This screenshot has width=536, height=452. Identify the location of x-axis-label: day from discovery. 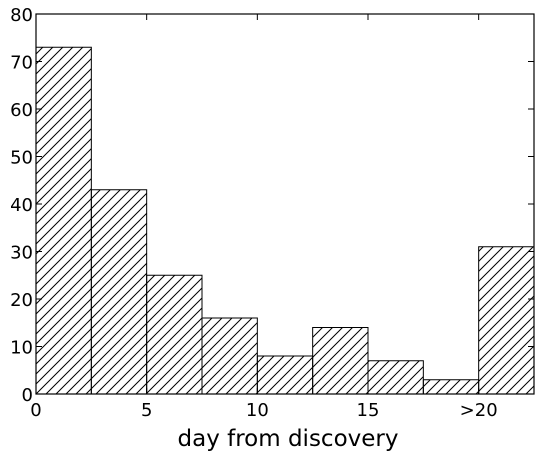
(288, 439).